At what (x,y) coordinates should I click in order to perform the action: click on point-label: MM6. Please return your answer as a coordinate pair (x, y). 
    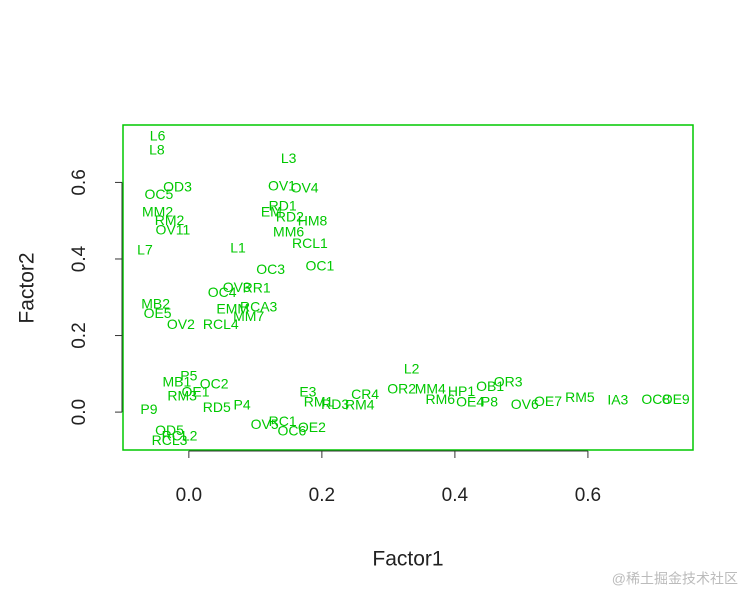
    Looking at the image, I should click on (288, 232).